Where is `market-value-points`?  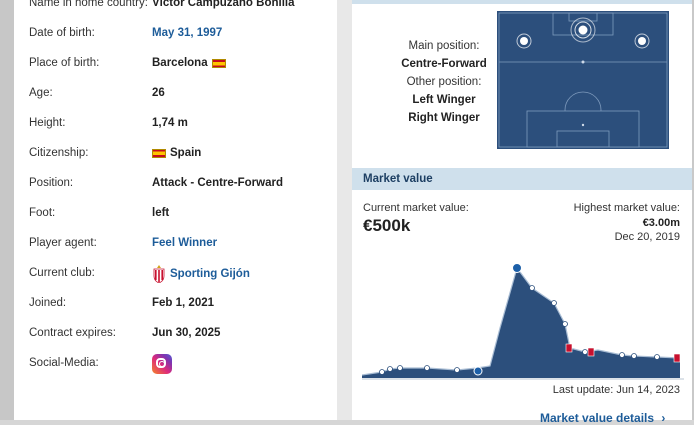 market-value-points is located at coordinates (519, 330).